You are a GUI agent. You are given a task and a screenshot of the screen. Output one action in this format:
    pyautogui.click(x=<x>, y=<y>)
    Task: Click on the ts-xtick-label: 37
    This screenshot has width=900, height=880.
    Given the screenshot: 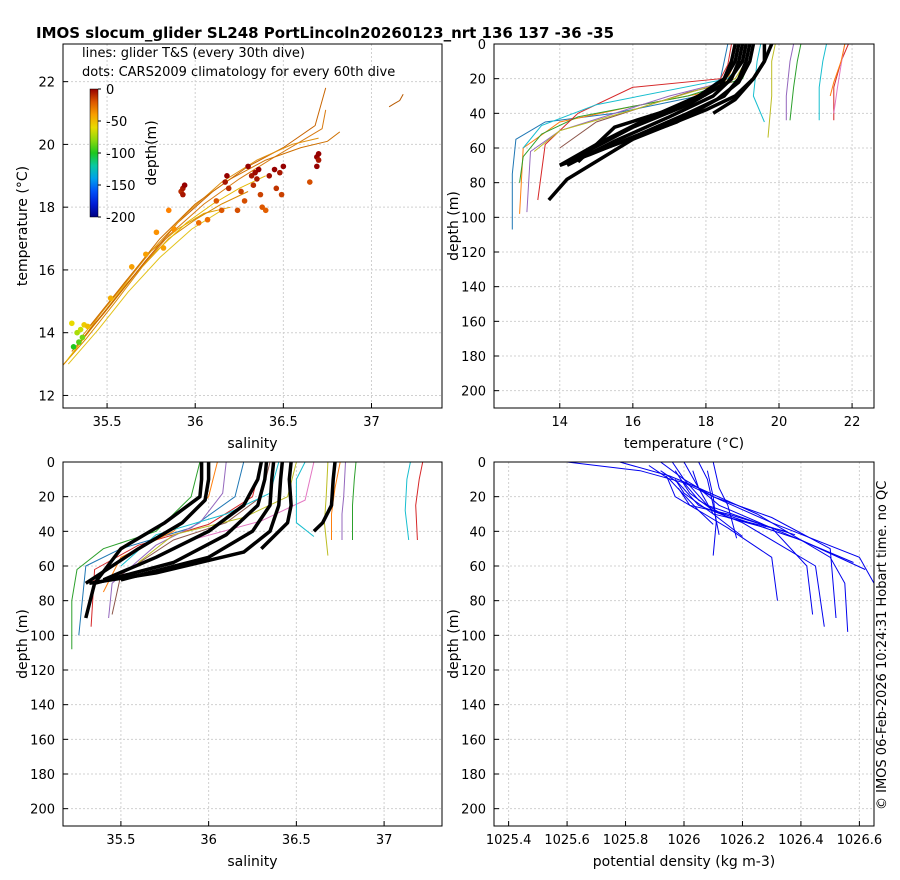 What is the action you would take?
    pyautogui.click(x=371, y=422)
    